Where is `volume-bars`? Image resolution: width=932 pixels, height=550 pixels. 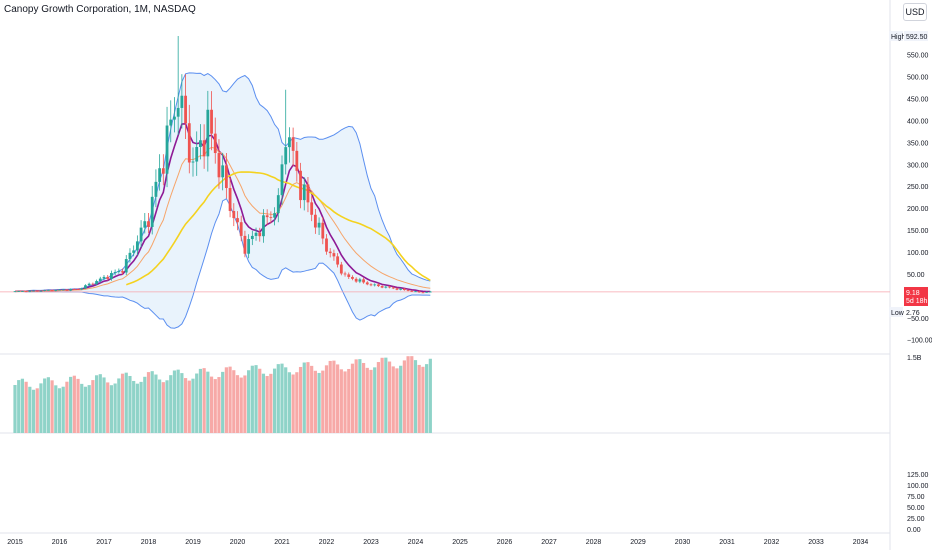
volume-bars is located at coordinates (222, 394).